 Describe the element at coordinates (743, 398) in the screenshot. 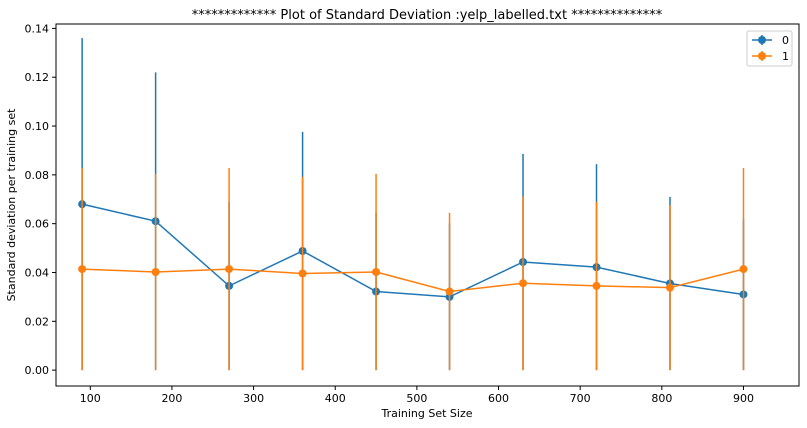

I see `x-tick-label: 900` at that location.